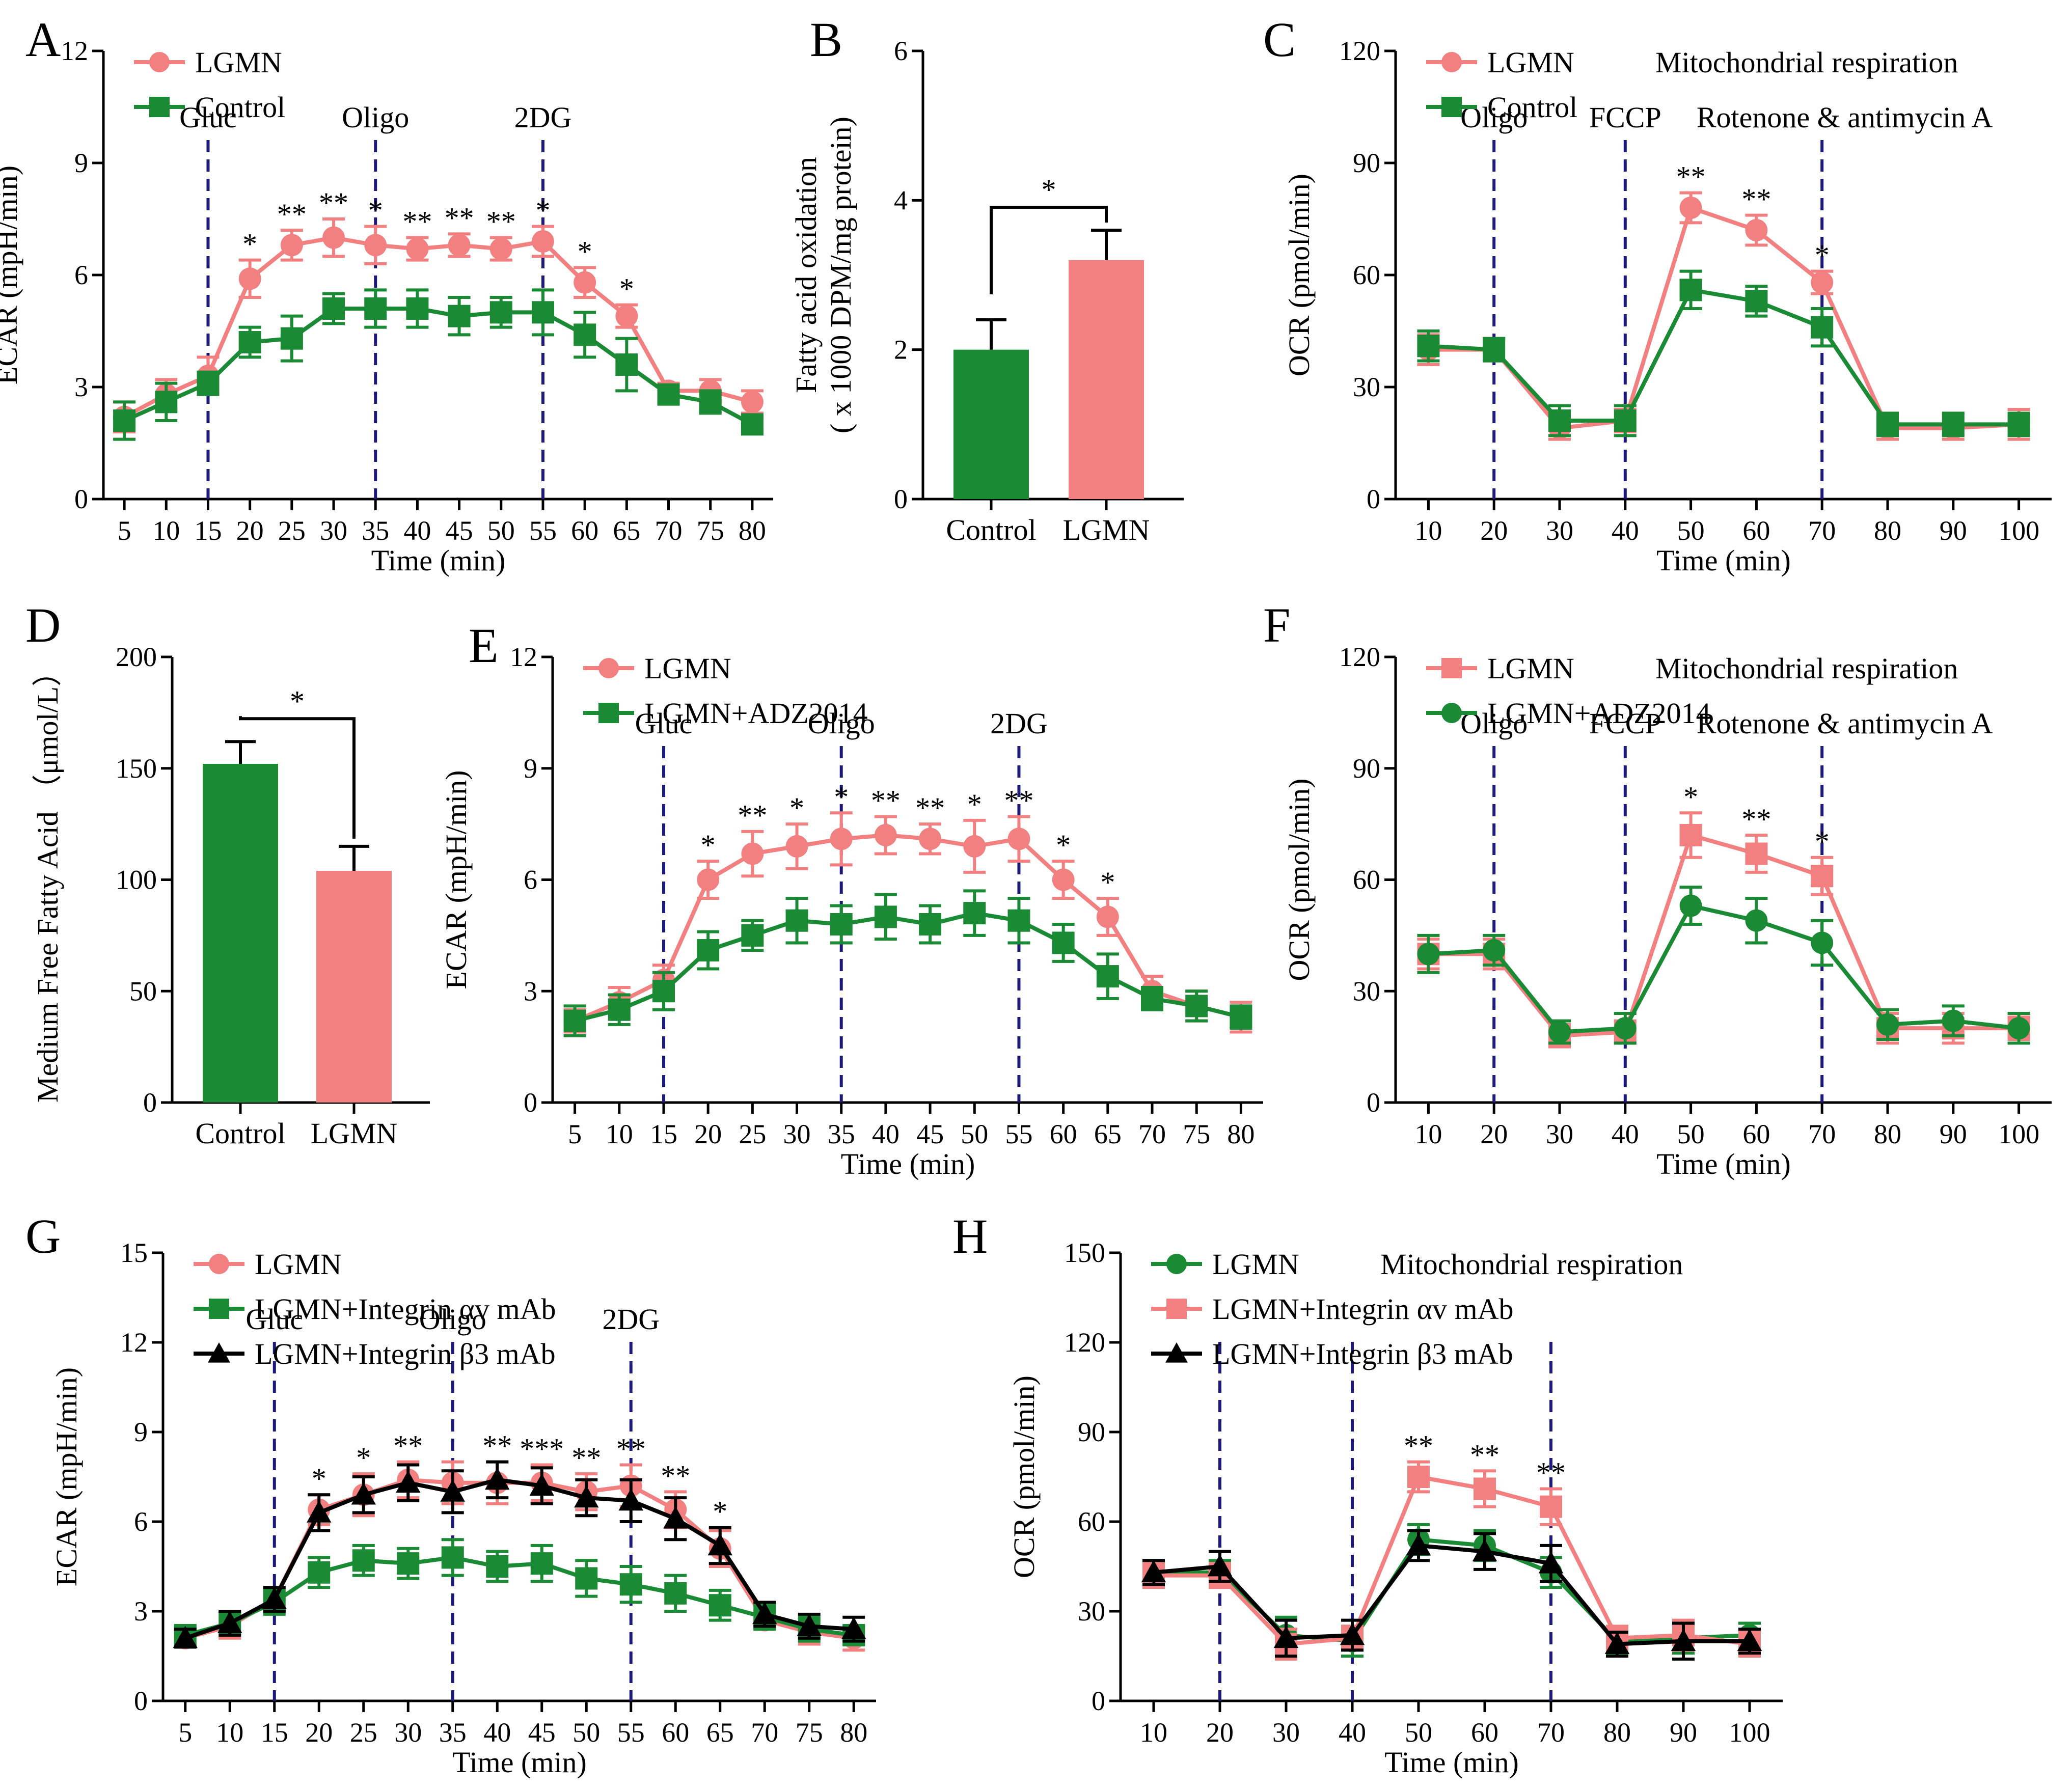  Describe the element at coordinates (81, 387) in the screenshot. I see `y-tick-label: 3` at that location.